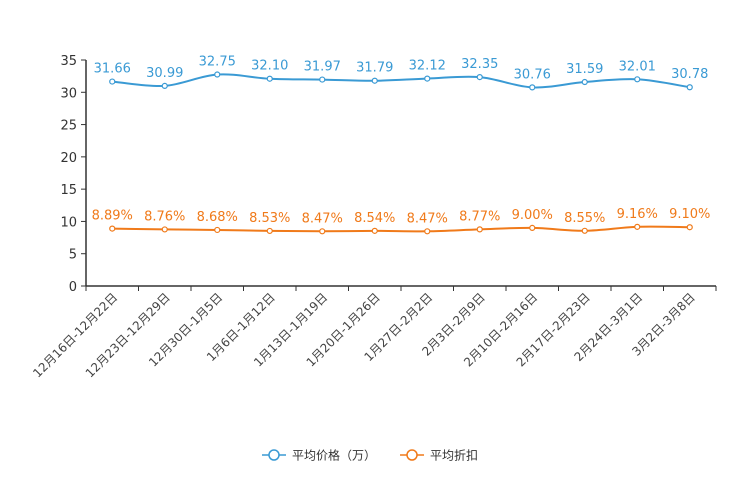 This screenshot has height=496, width=744. Describe the element at coordinates (334, 455) in the screenshot. I see `legend-label: 平均价格（万）` at that location.